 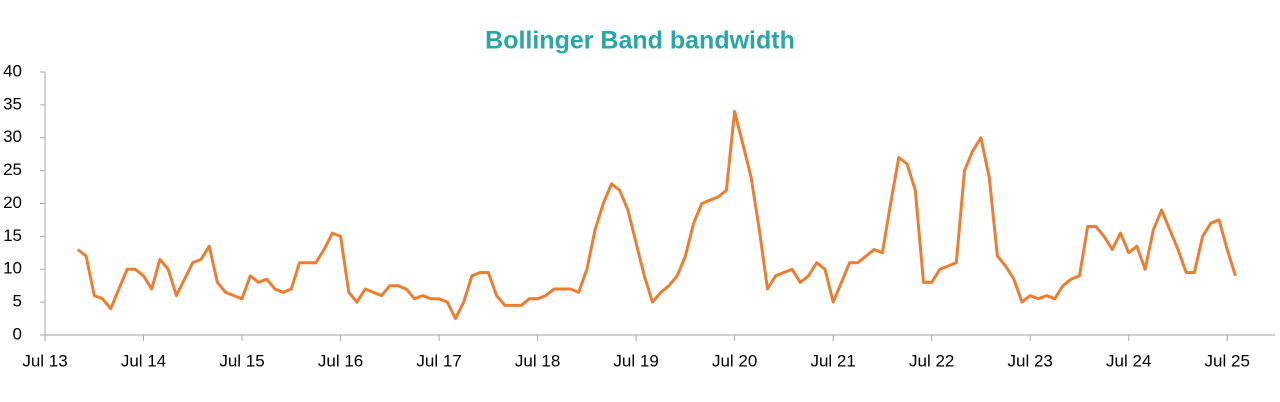 I want to click on x-tick-label: Jul 24, so click(x=1128, y=360).